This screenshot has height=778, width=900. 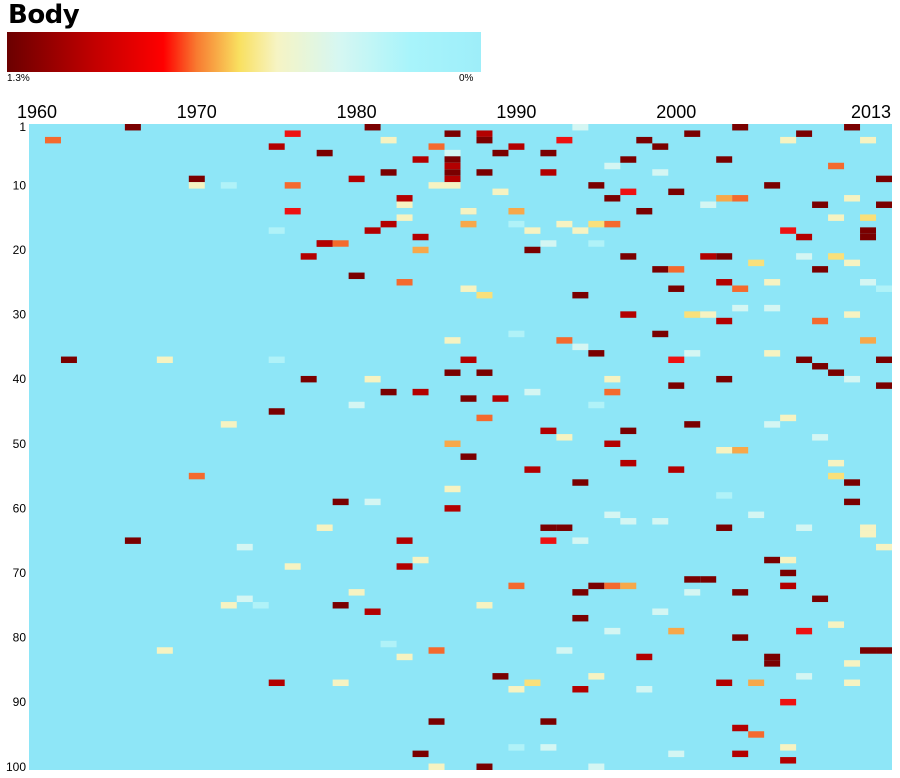 What do you see at coordinates (16, 767) in the screenshot?
I see `y-tick-label: 100` at bounding box center [16, 767].